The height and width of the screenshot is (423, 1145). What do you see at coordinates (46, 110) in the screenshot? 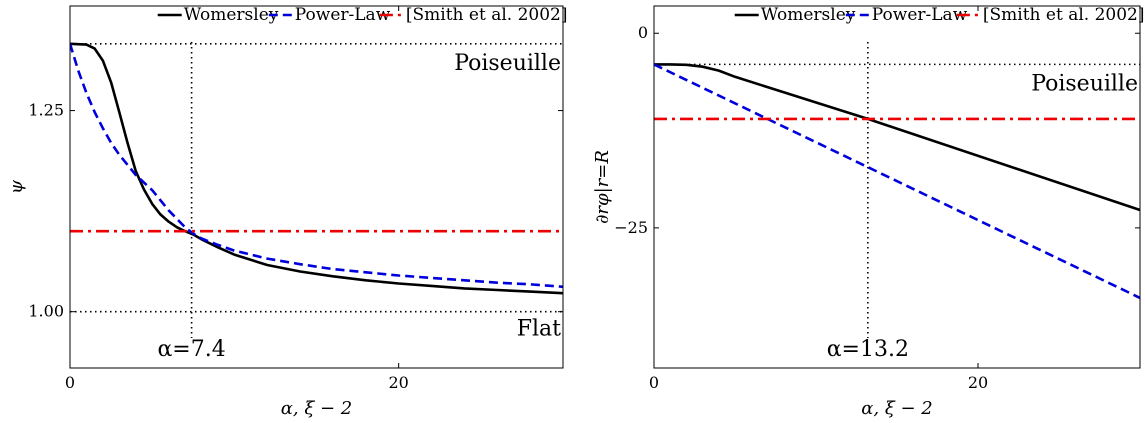
I see `y-tick-label: 1.25` at bounding box center [46, 110].